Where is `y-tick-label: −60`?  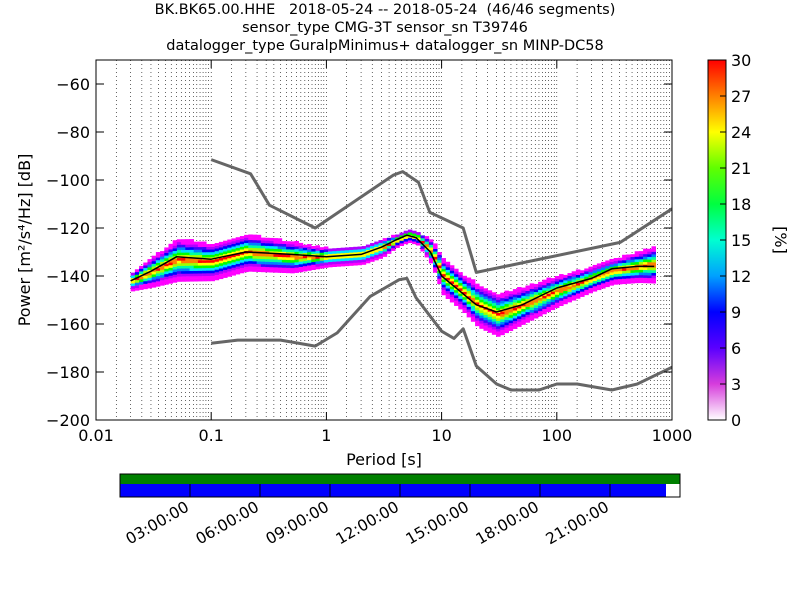 y-tick-label: −60 is located at coordinates (73, 84).